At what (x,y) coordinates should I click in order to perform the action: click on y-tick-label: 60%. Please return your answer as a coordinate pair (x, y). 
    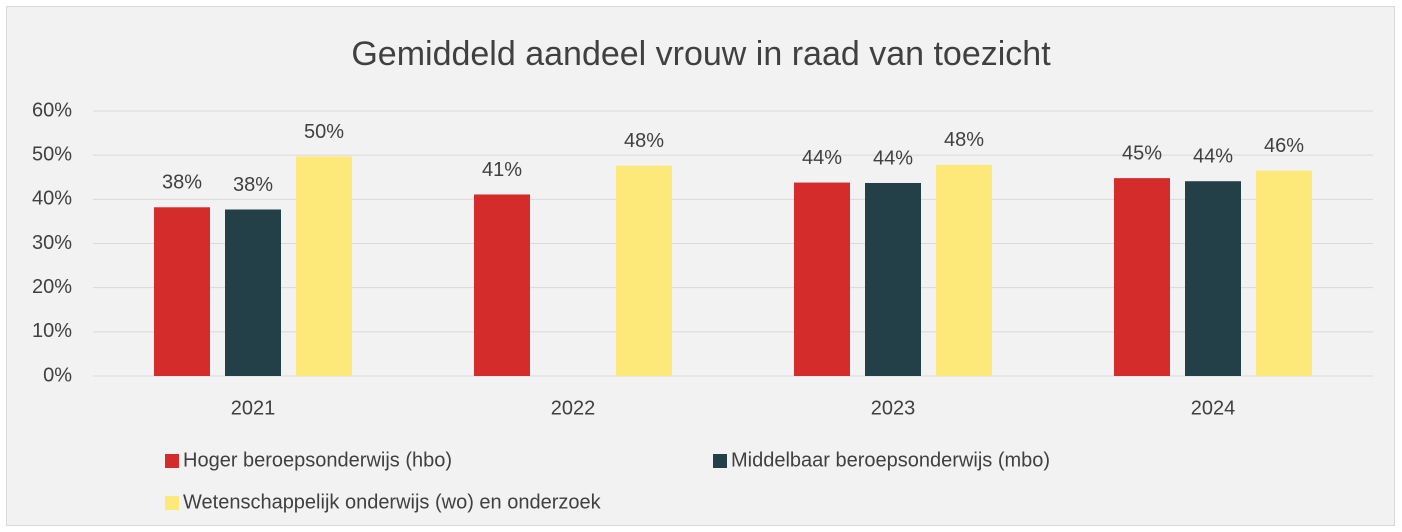
    Looking at the image, I should click on (52, 110).